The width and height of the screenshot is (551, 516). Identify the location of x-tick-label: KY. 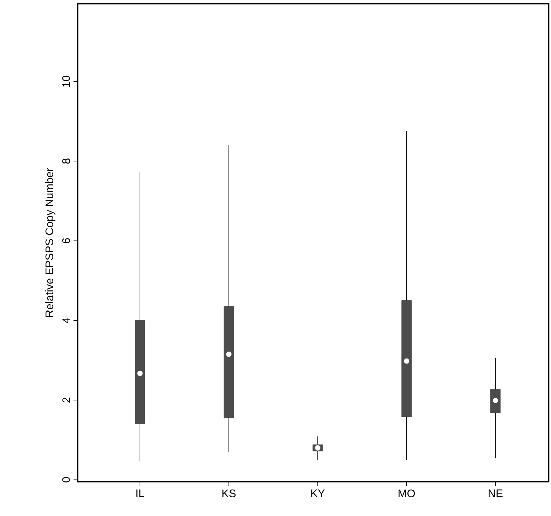
(319, 494).